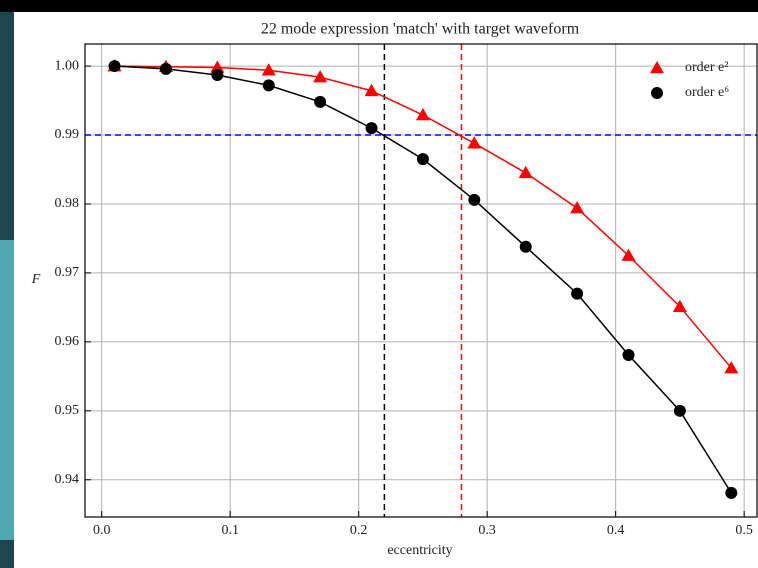  What do you see at coordinates (67, 65) in the screenshot?
I see `y-tick-label: 1.00` at bounding box center [67, 65].